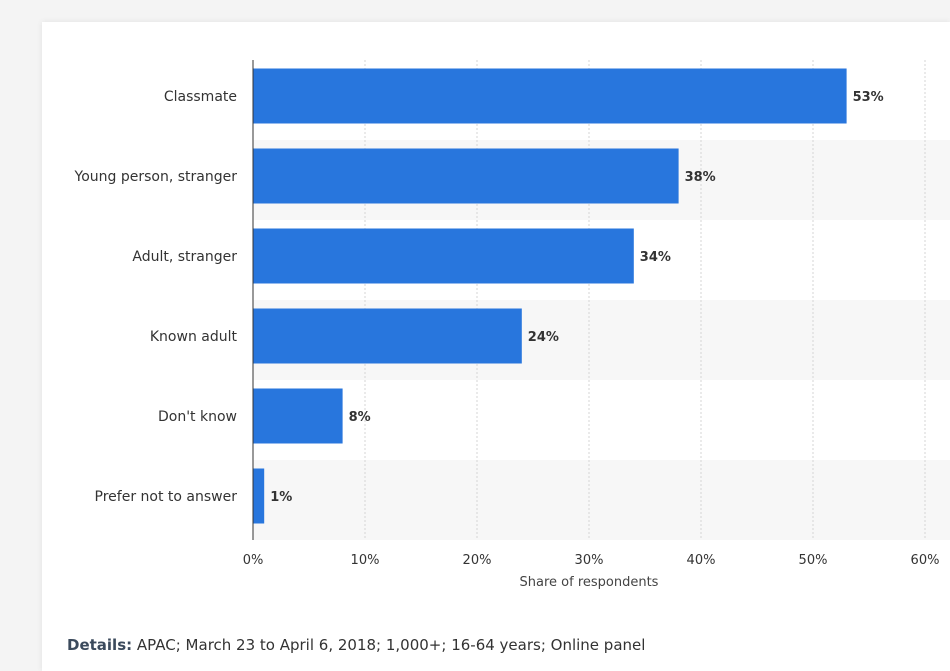 The height and width of the screenshot is (671, 950). Describe the element at coordinates (477, 560) in the screenshot. I see `x-tick-label: 20%` at that location.